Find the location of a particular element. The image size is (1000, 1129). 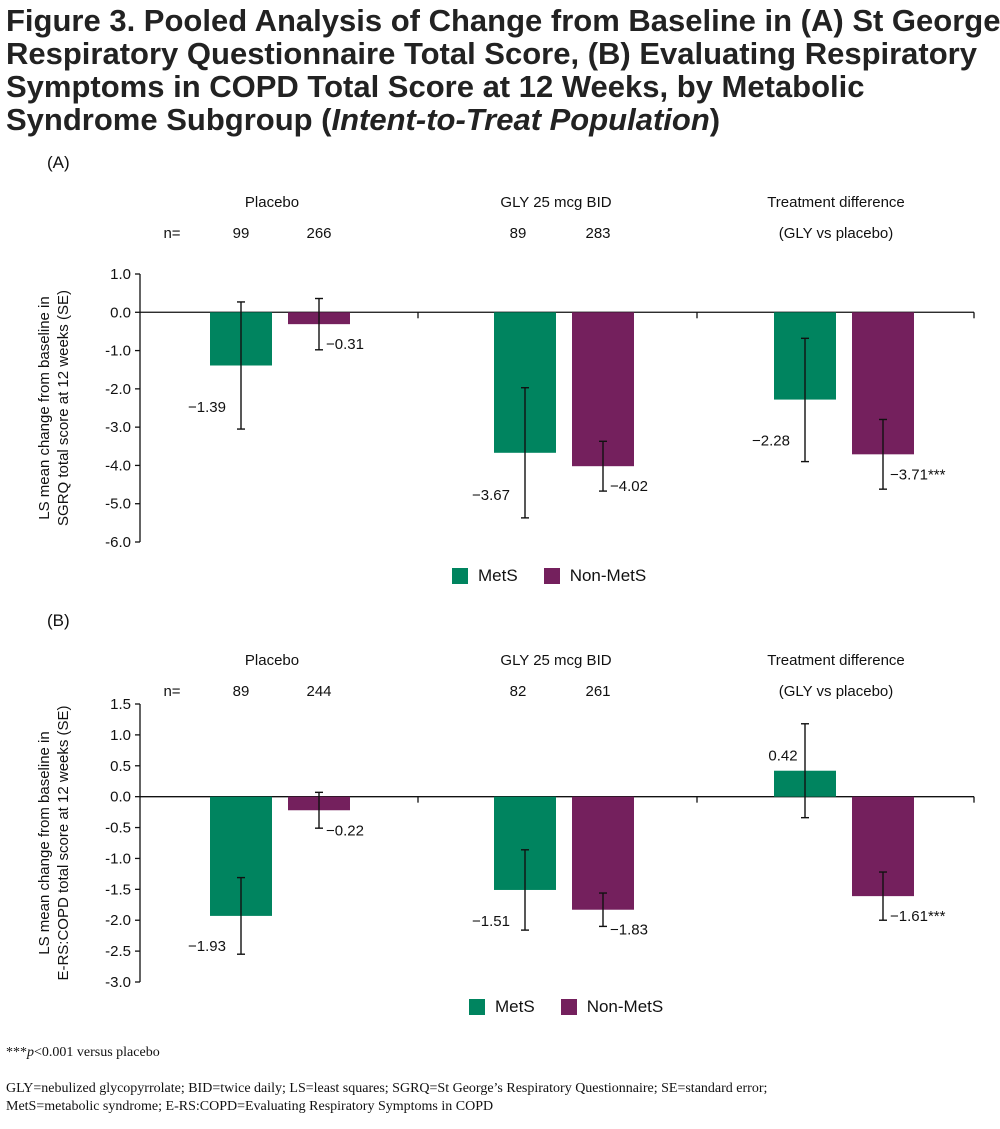

y-axis-label-line-2: E-RS:COPD total score at 12 weeks (SE) is located at coordinates (63, 842).